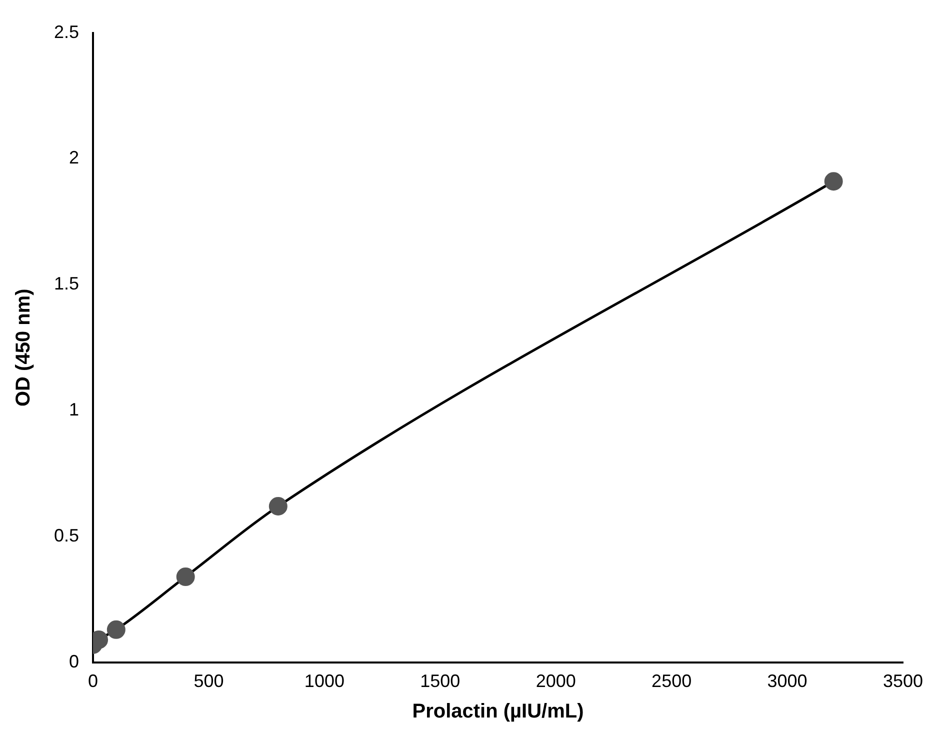 The height and width of the screenshot is (740, 945). Describe the element at coordinates (74, 158) in the screenshot. I see `y-tick-label: 2` at that location.